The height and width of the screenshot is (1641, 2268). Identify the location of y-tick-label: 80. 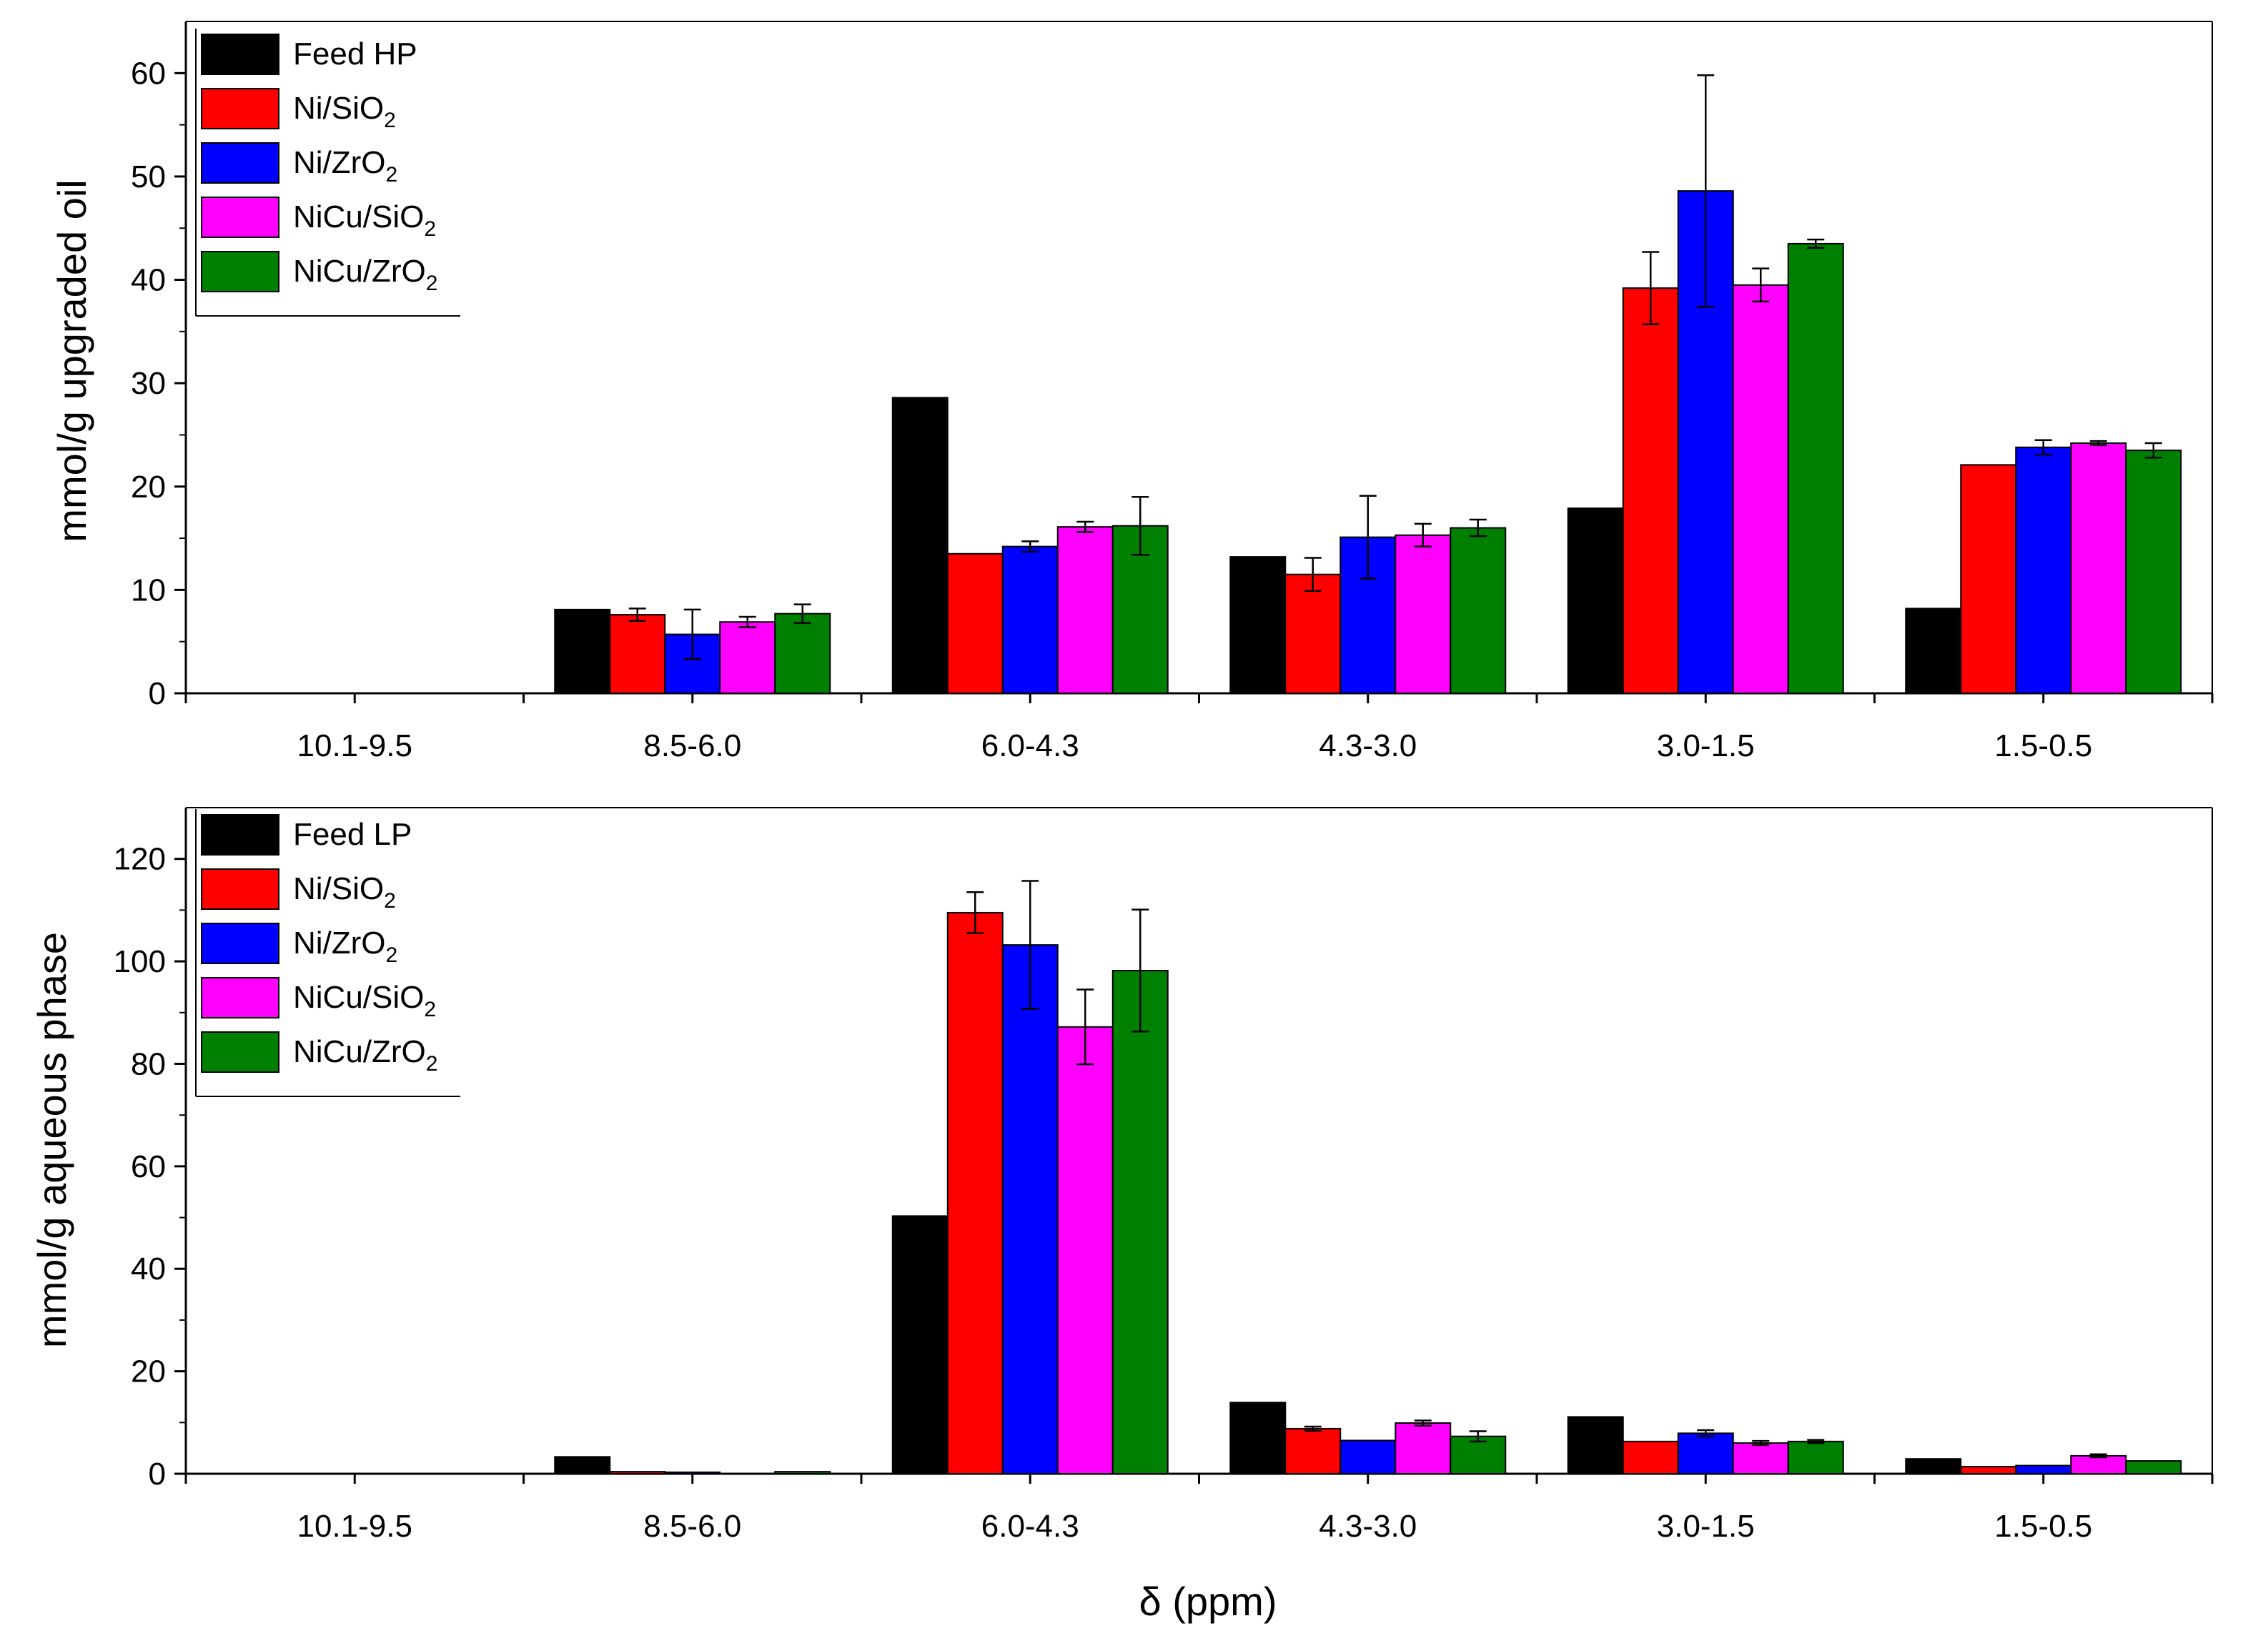
(148, 1063).